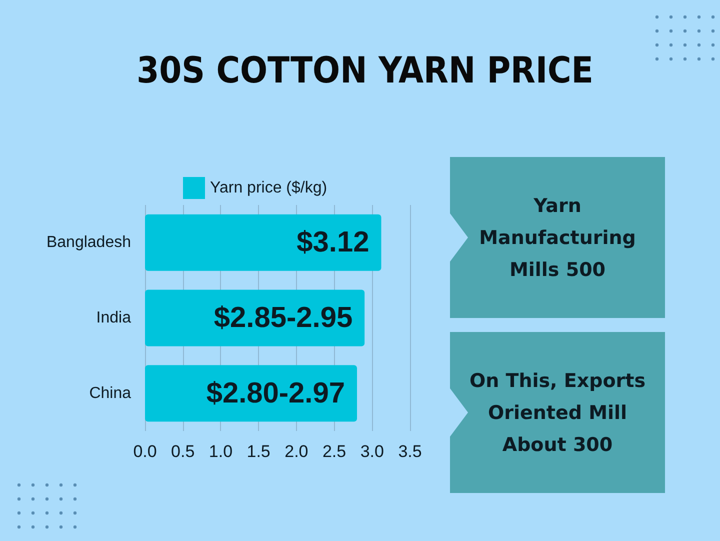 The height and width of the screenshot is (541, 720). I want to click on x-tick-label: 0.0, so click(145, 451).